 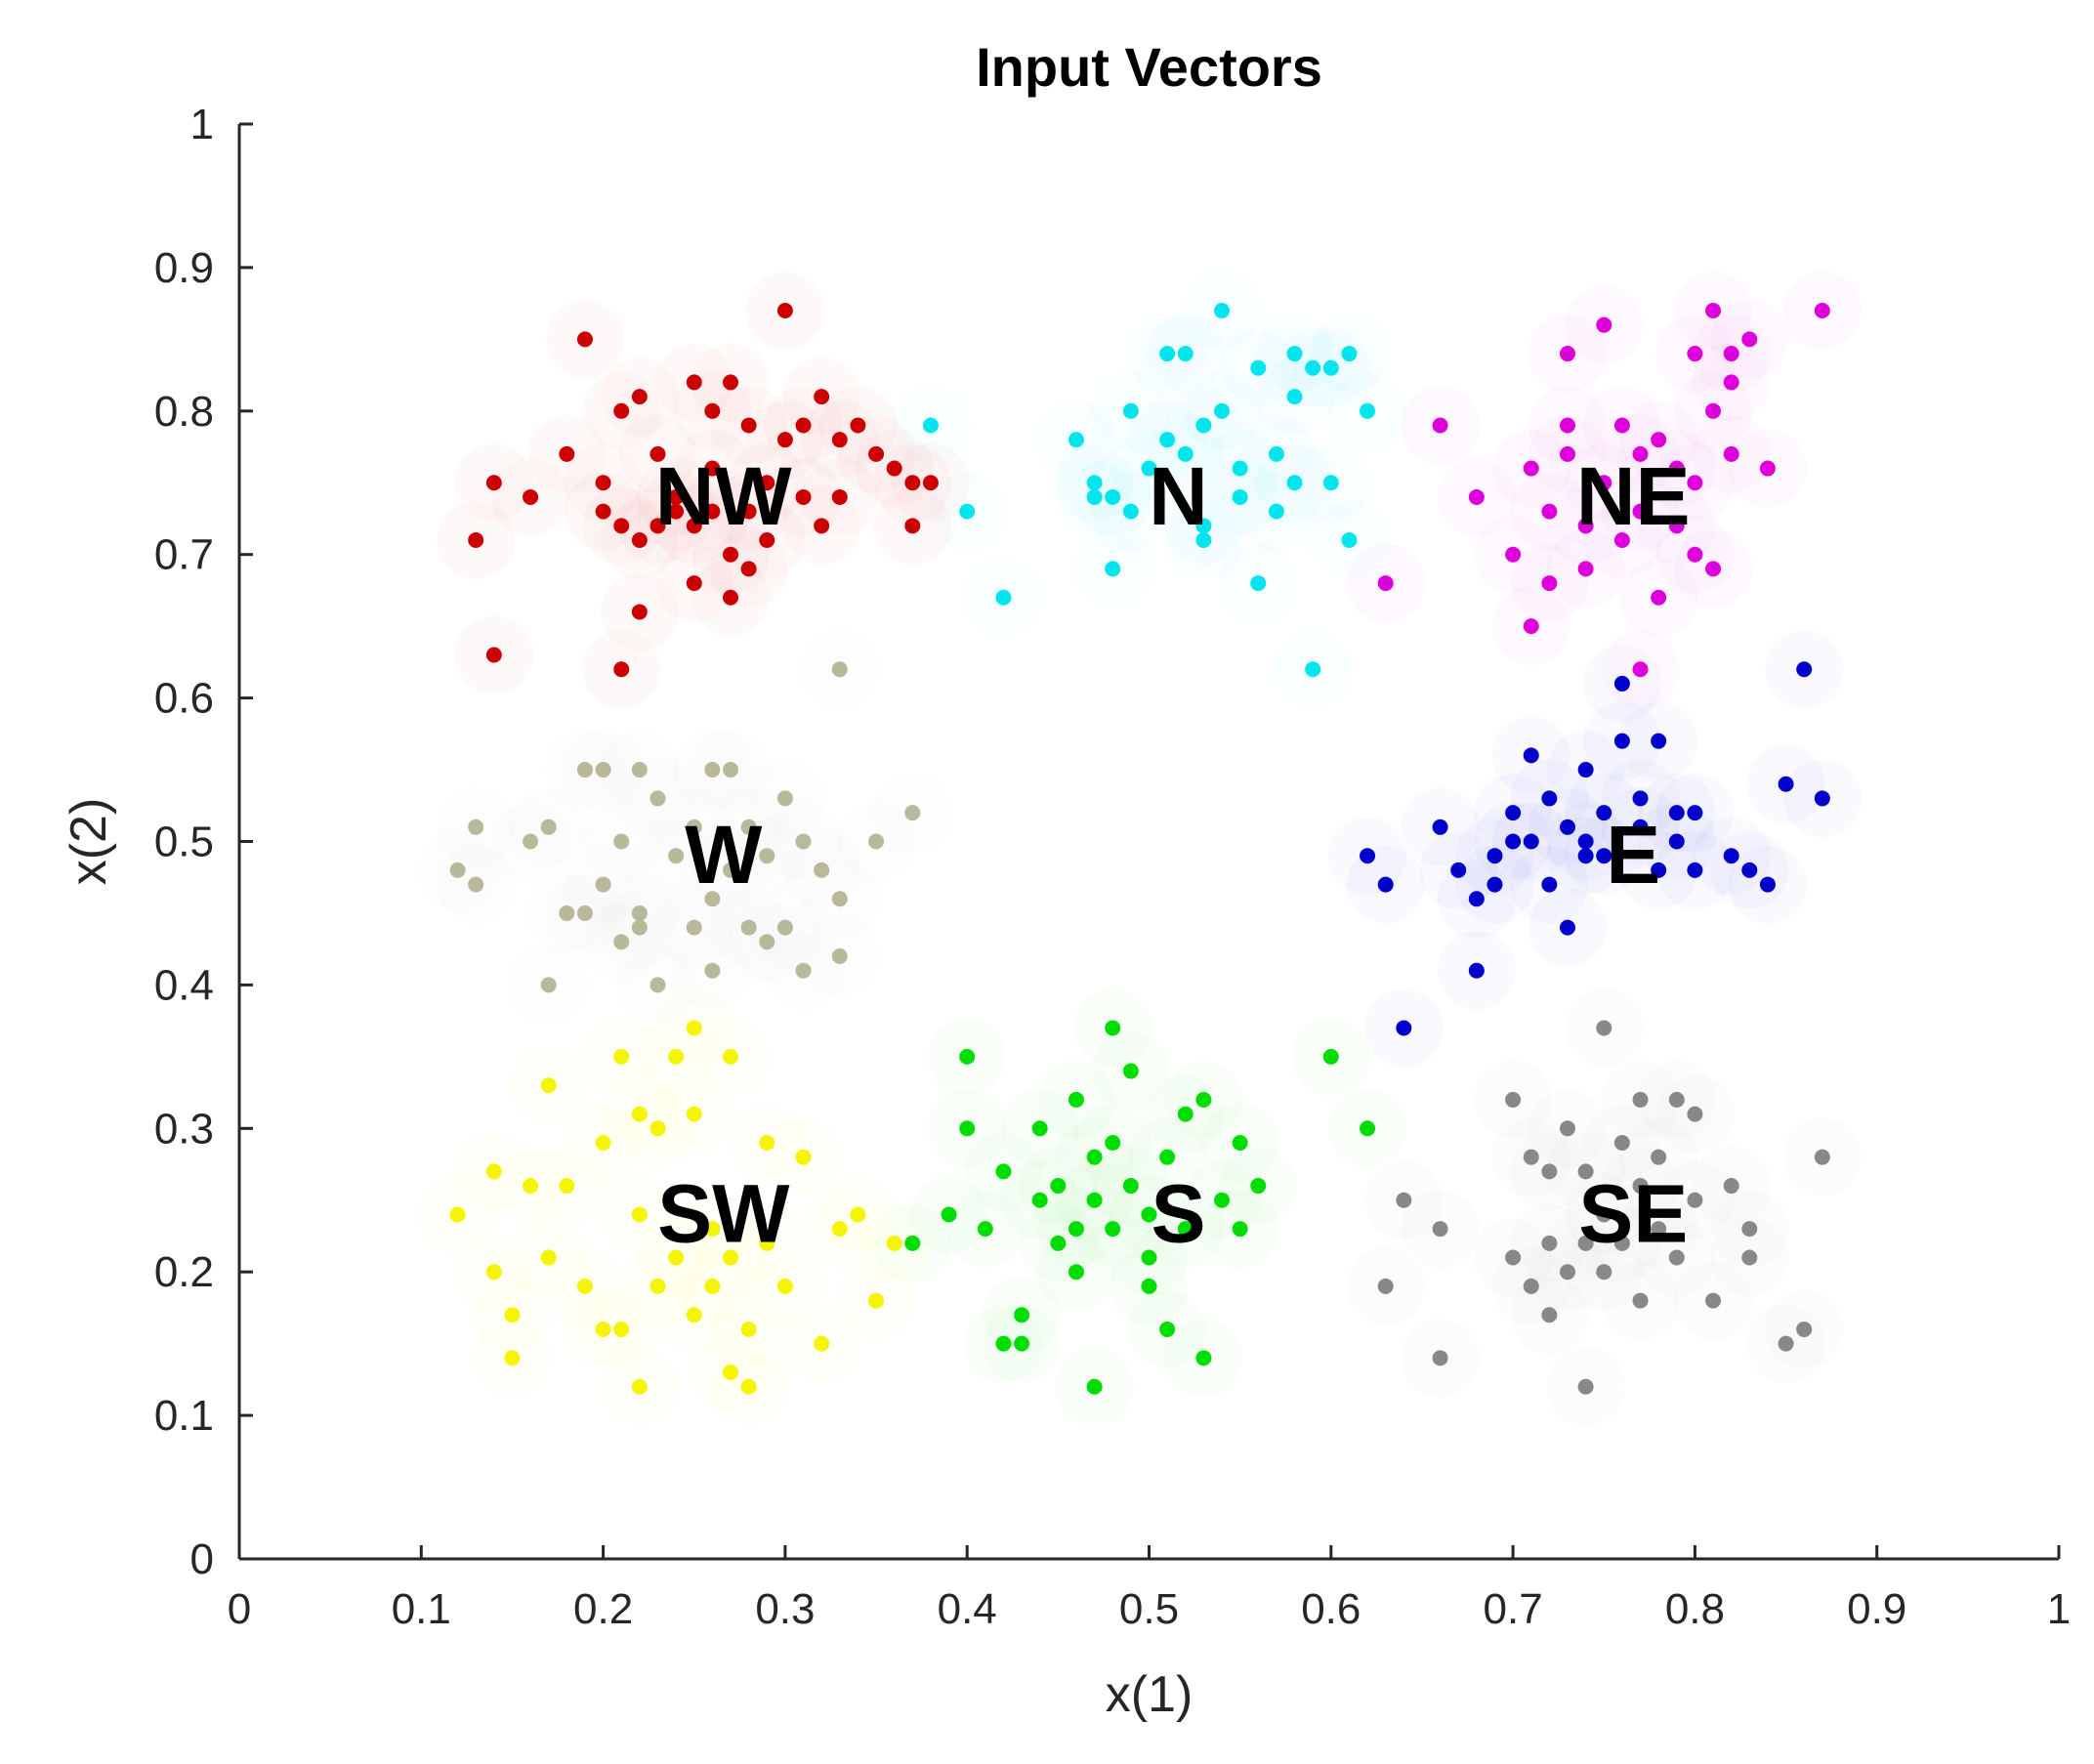 I want to click on cluster-label: N, so click(x=1179, y=496).